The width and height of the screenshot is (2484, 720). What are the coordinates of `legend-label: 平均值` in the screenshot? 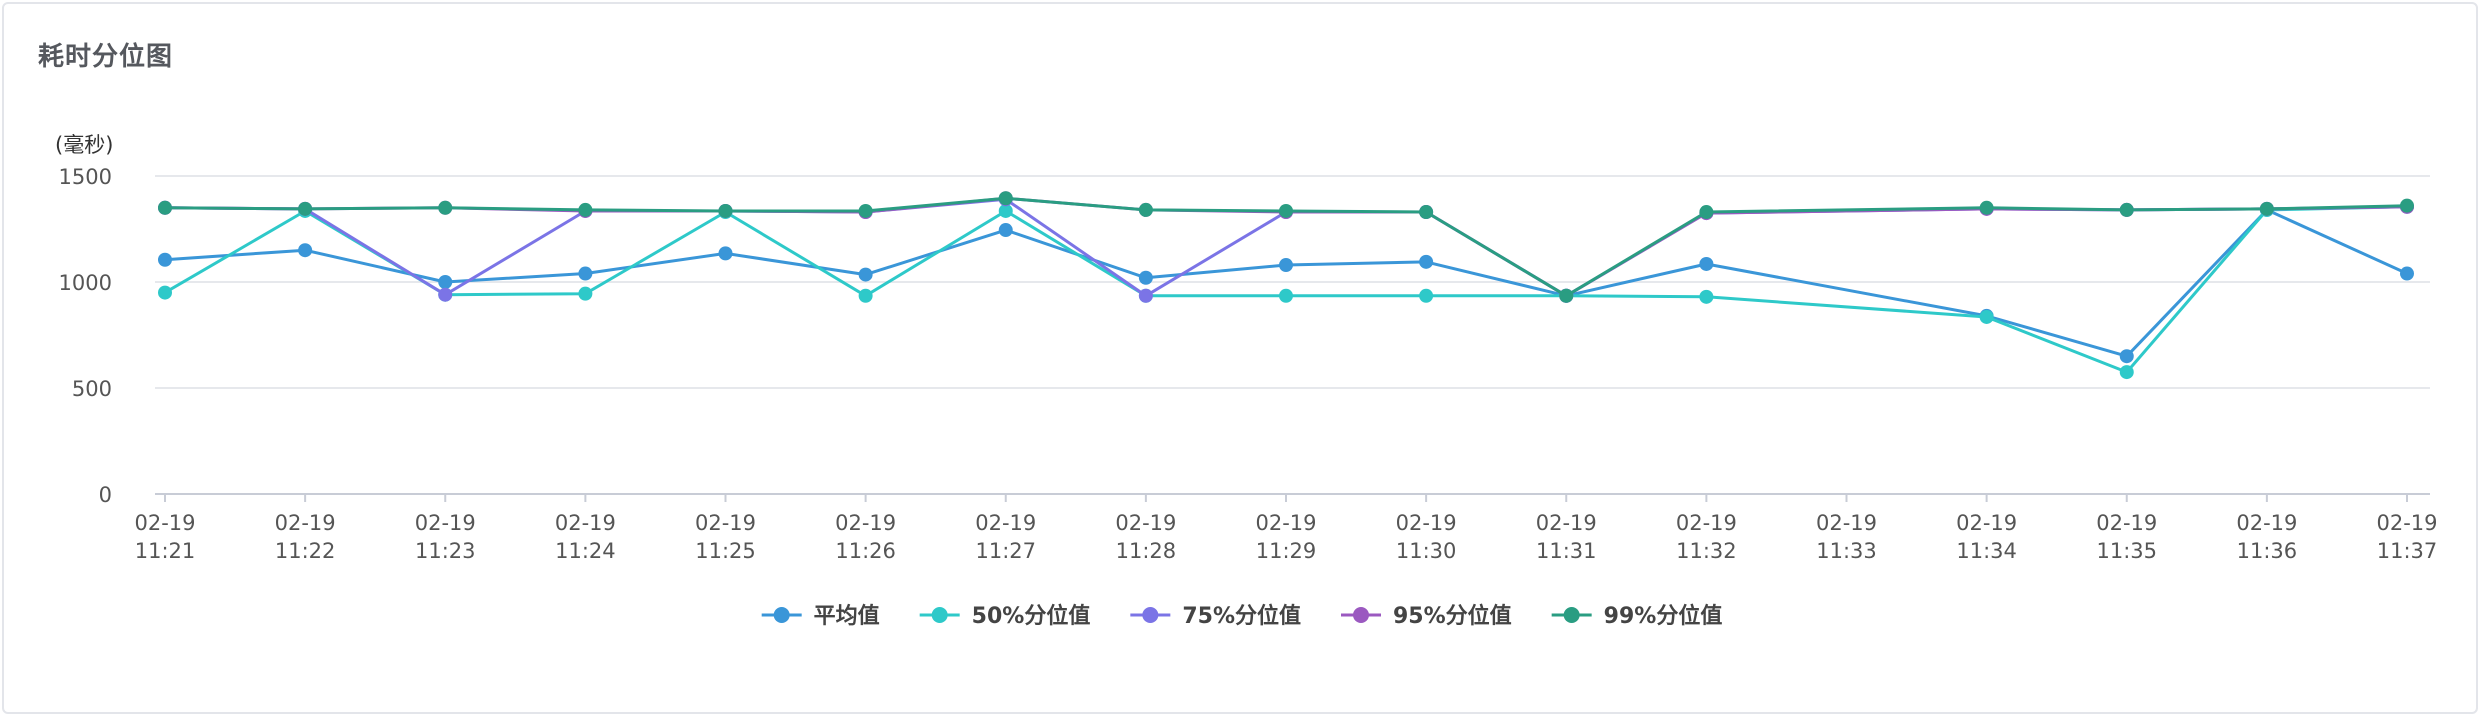 It's located at (847, 616).